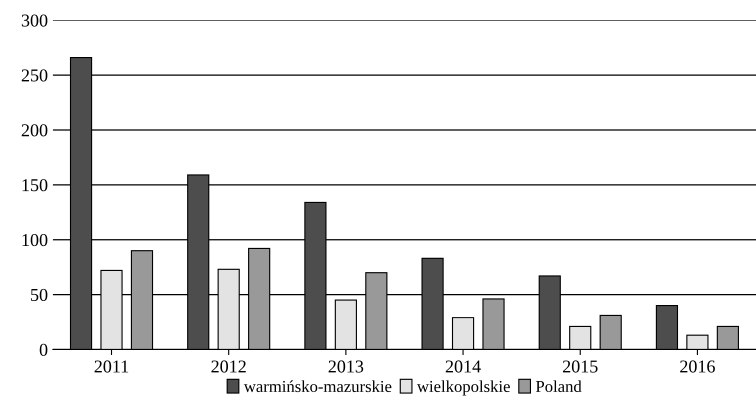  I want to click on y-tick-label: 50, so click(39, 295).